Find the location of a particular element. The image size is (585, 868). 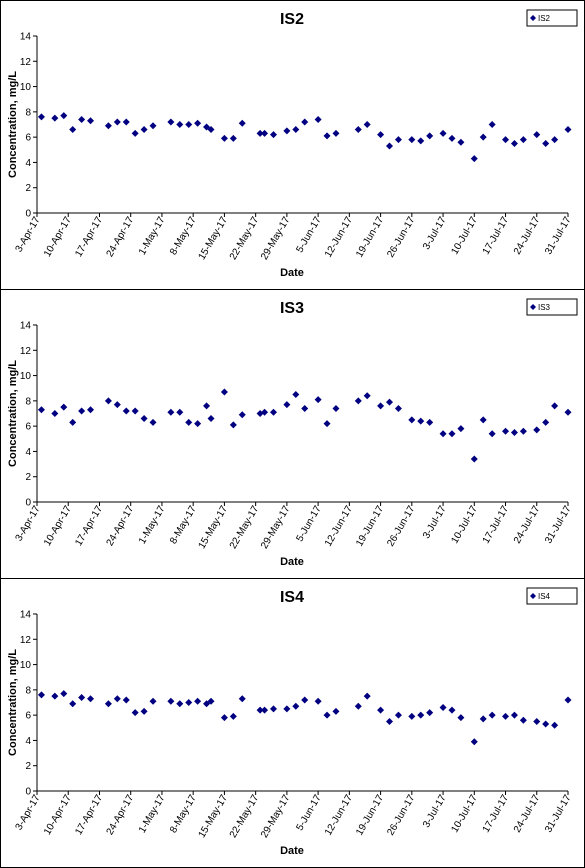

legend-label: IS3 is located at coordinates (544, 307).